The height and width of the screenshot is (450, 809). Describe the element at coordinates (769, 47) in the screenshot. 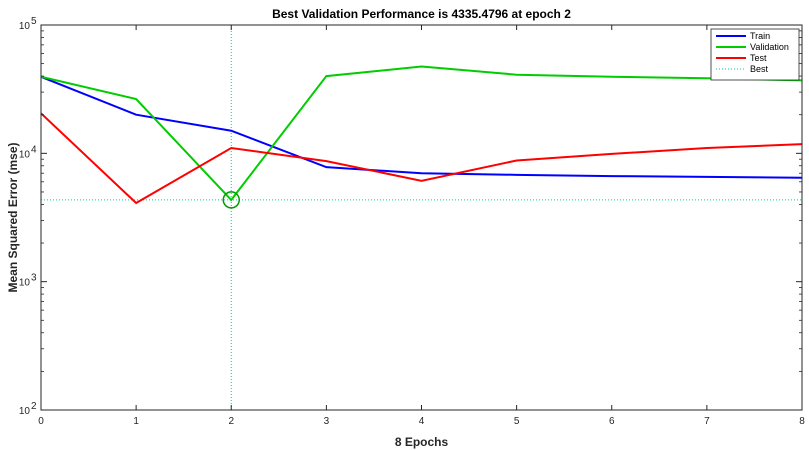

I see `legend-label-validation: Validation` at that location.